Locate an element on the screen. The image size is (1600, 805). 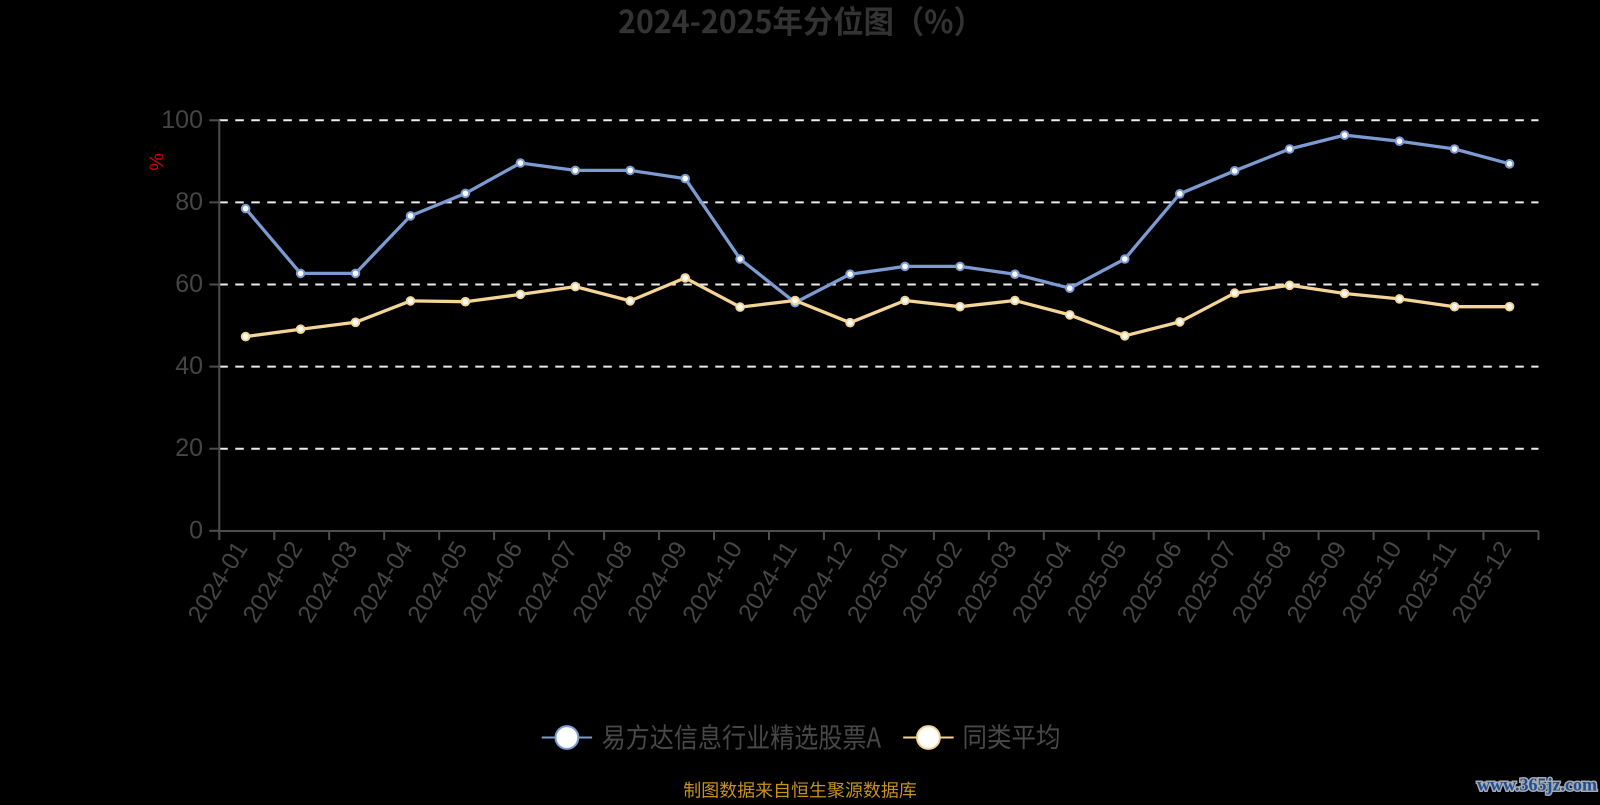
svg-text: www.365jz.com is located at coordinates (1537, 785).